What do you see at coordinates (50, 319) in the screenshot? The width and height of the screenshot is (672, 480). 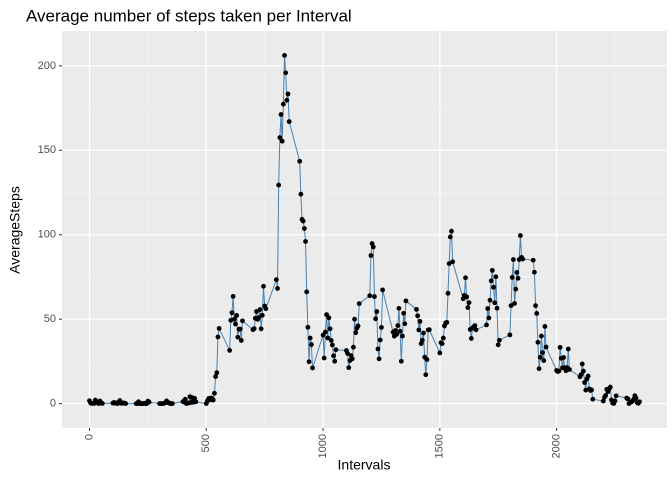 I see `y-tick-label: 50` at bounding box center [50, 319].